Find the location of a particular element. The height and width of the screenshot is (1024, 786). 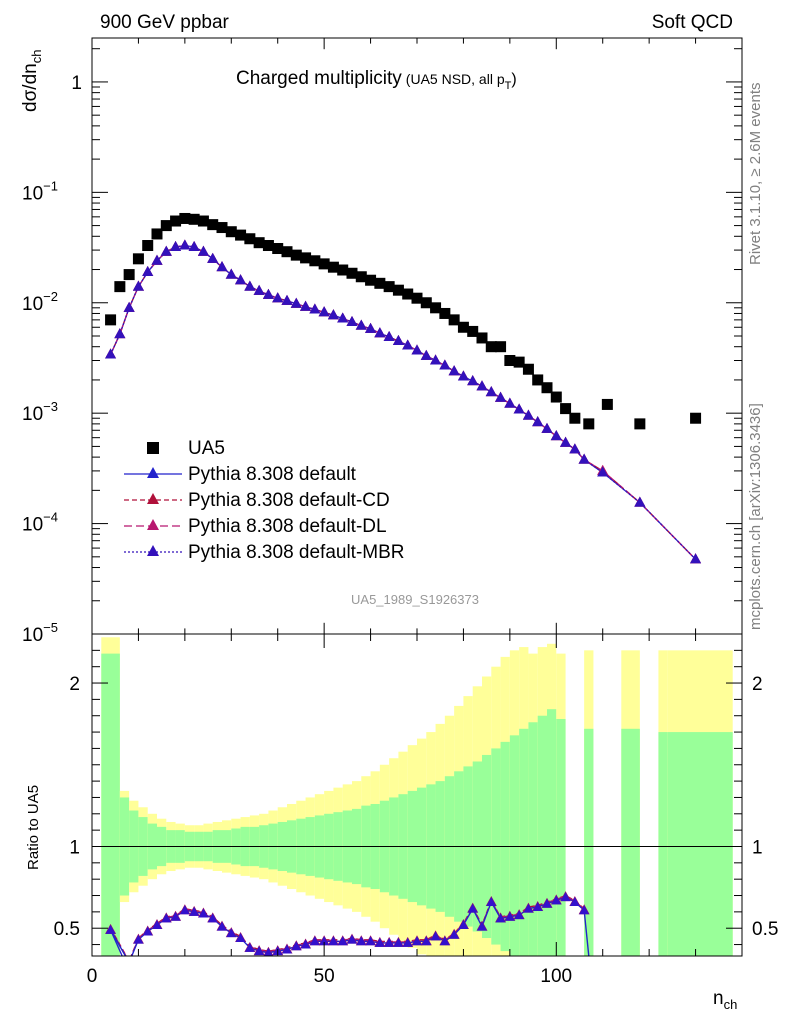

y-tick-label: 10⁻⁵ is located at coordinates (40, 633).